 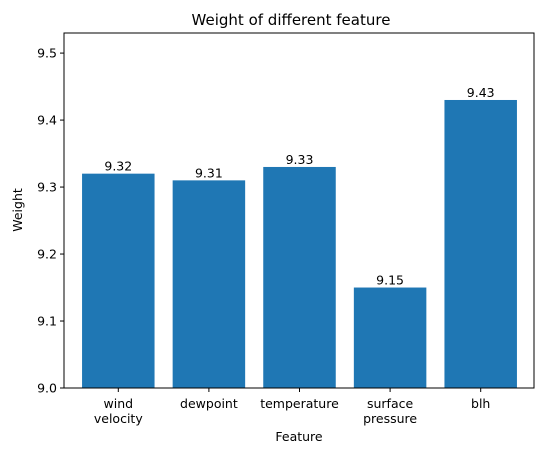 I want to click on x-tick-label-line: pressure, so click(x=390, y=418).